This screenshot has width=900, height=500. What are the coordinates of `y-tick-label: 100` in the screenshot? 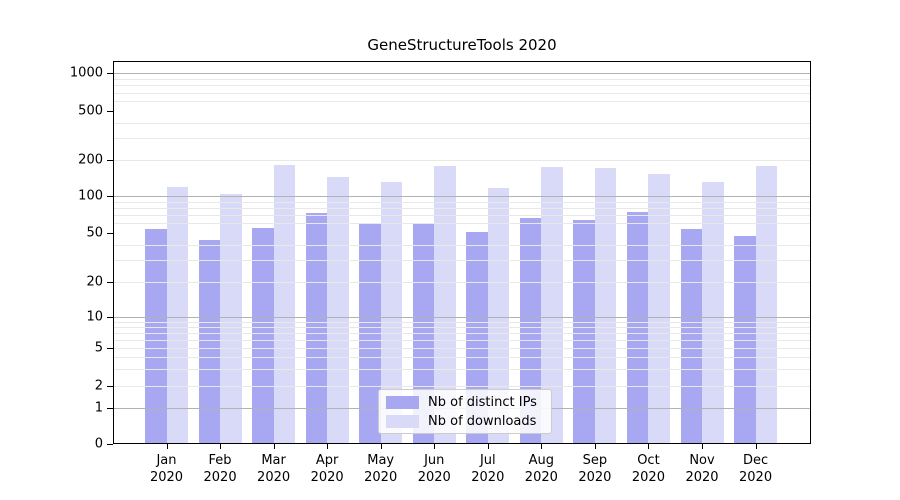 It's located at (90, 196).